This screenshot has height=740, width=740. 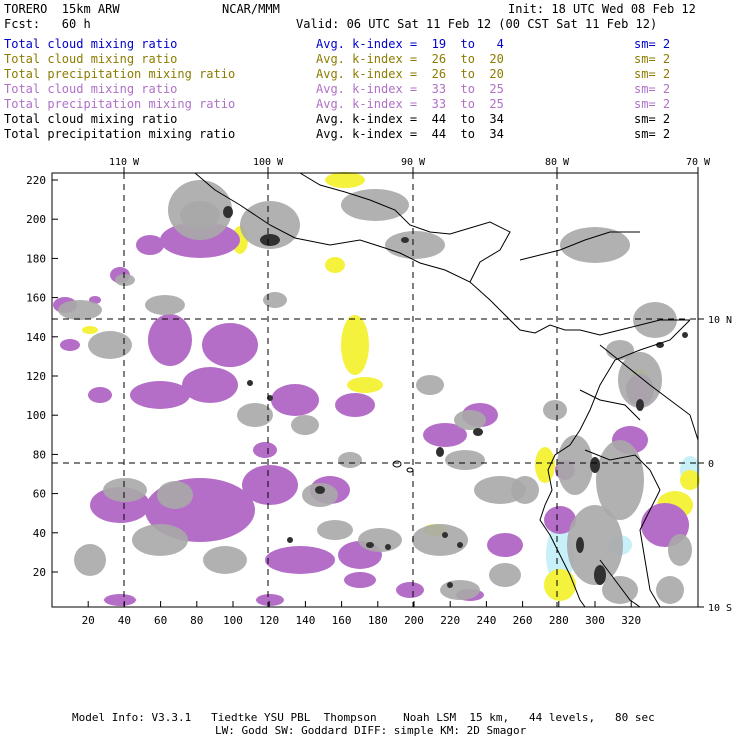 I want to click on y-tick-label: 220, so click(x=36, y=180).